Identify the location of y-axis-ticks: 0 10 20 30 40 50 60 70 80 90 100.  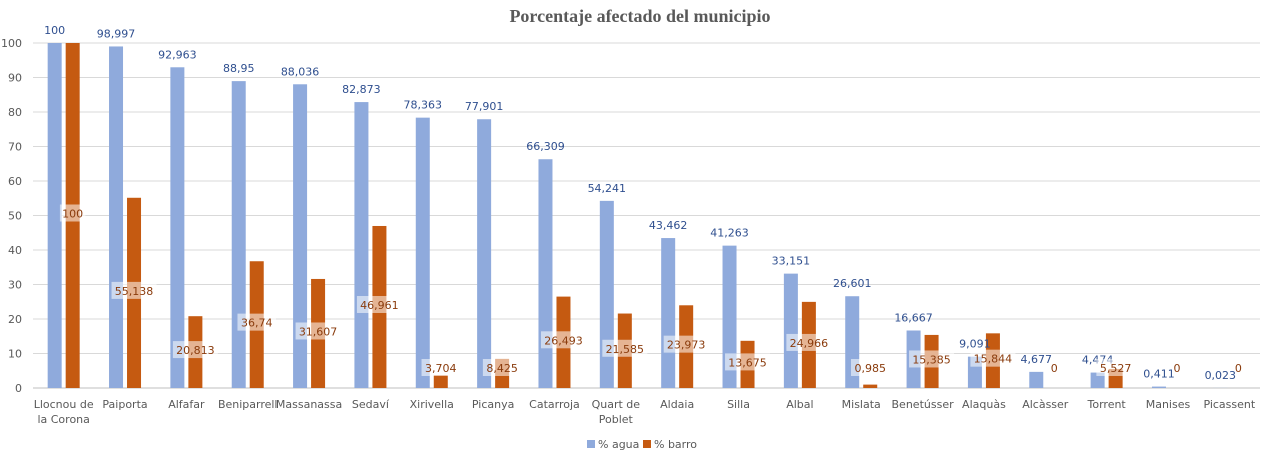
(11, 216).